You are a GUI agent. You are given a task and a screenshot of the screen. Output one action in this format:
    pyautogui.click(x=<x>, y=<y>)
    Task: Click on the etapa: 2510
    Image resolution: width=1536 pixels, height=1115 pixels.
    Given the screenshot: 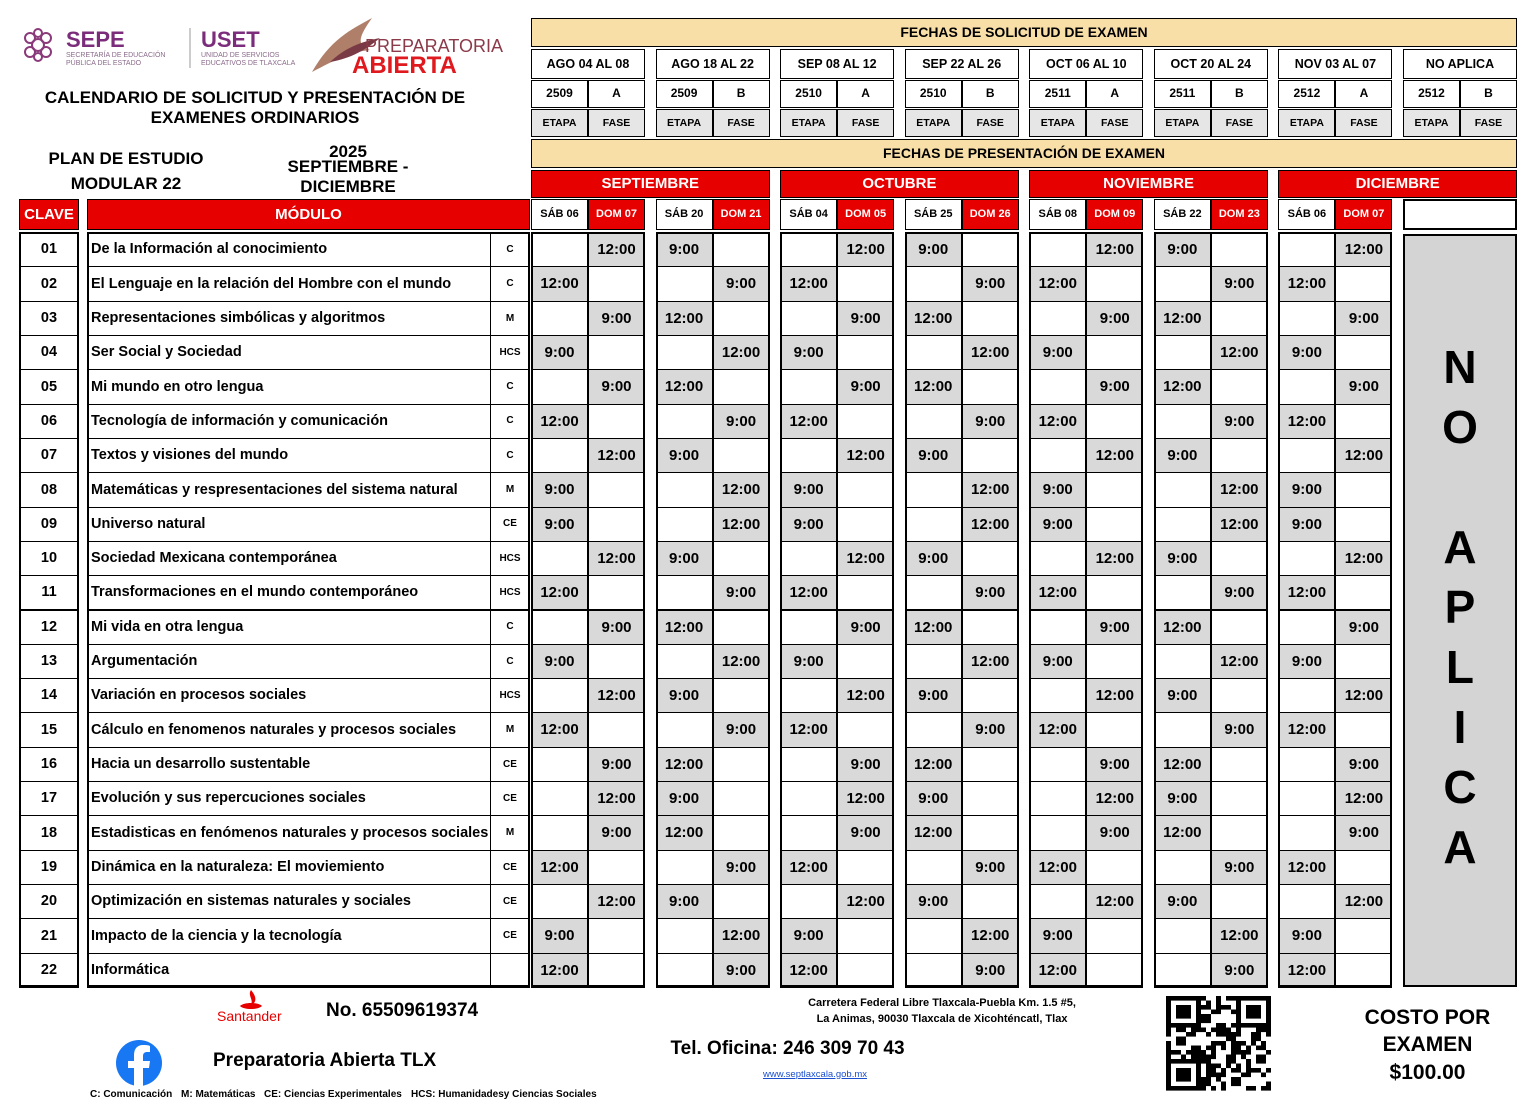 What is the action you would take?
    pyautogui.click(x=809, y=94)
    